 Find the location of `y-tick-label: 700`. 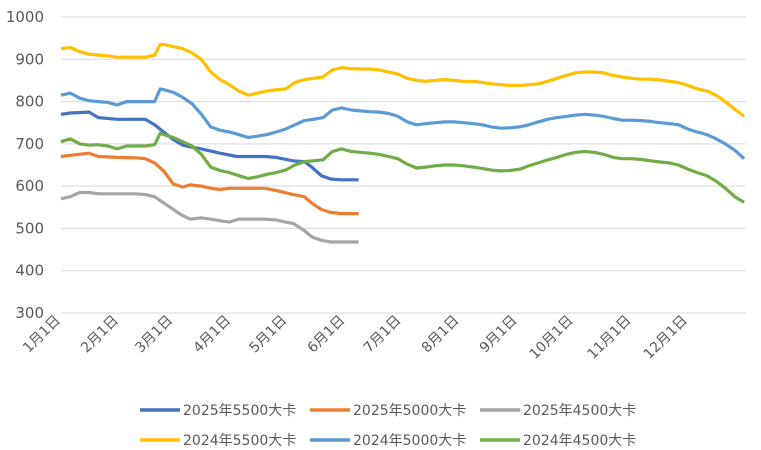

y-tick-label: 700 is located at coordinates (29, 144).